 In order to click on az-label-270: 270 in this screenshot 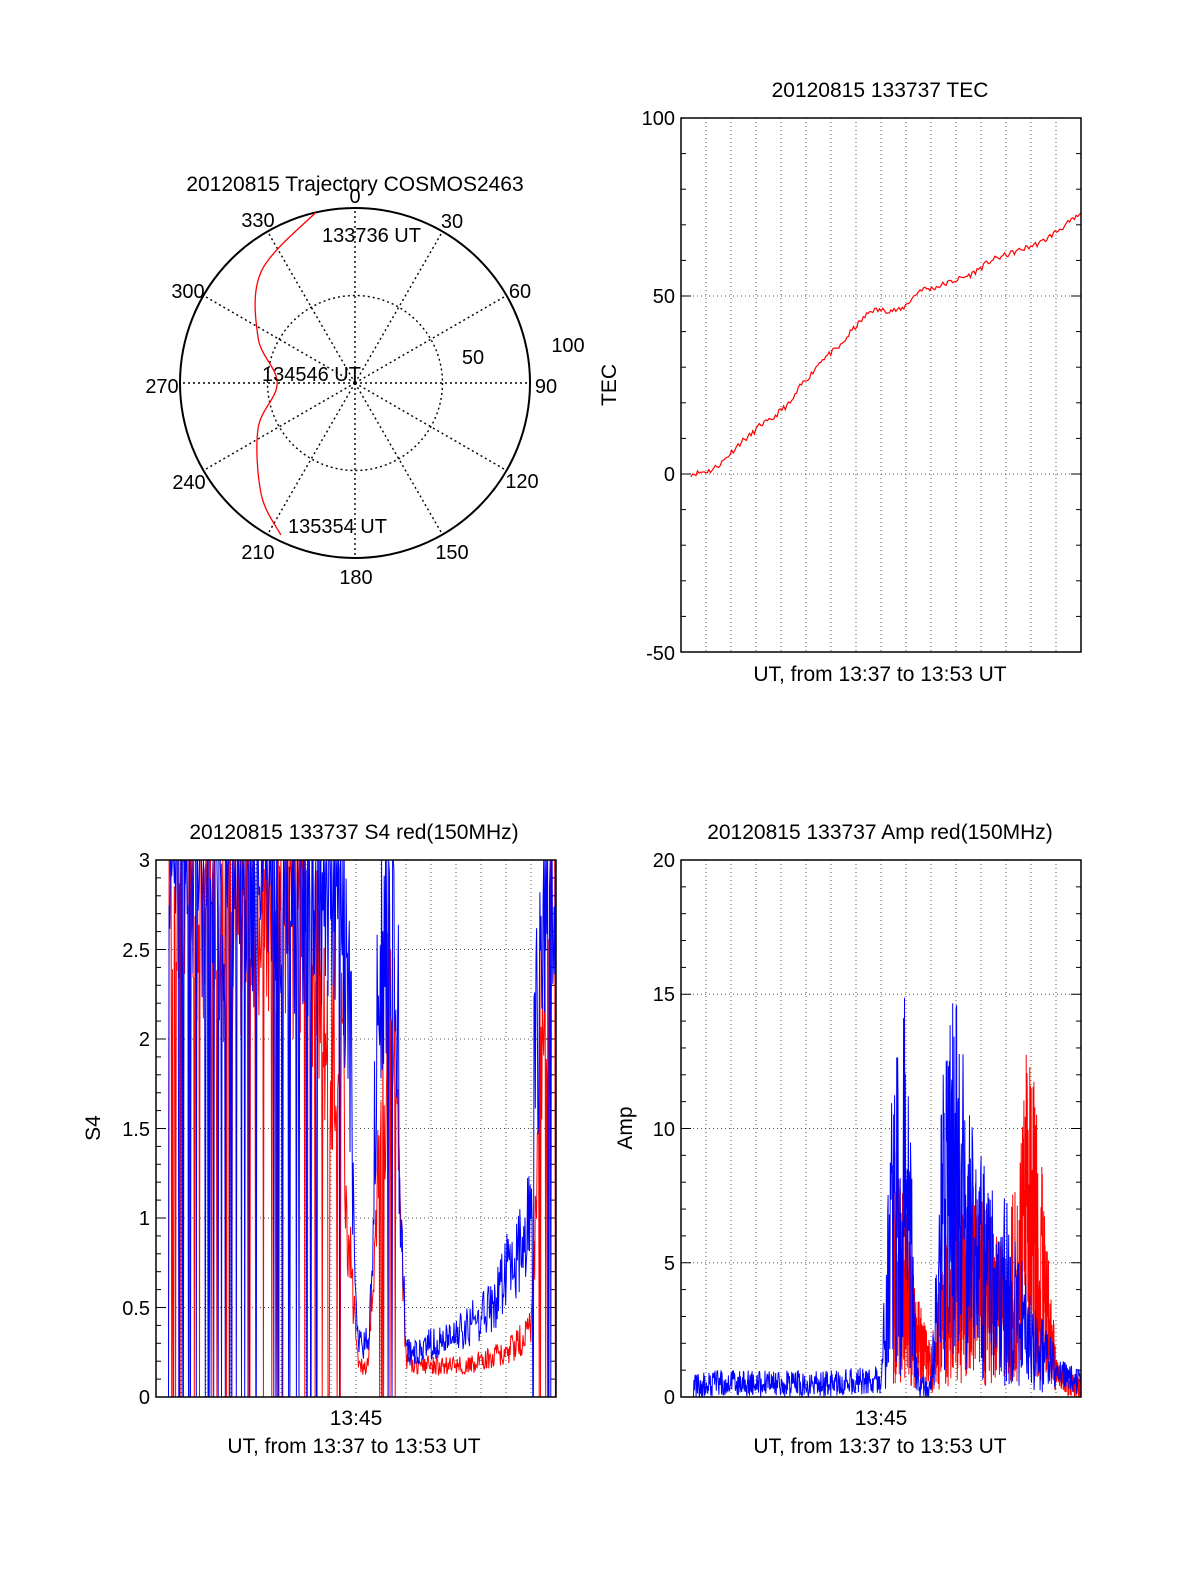, I will do `click(161, 387)`.